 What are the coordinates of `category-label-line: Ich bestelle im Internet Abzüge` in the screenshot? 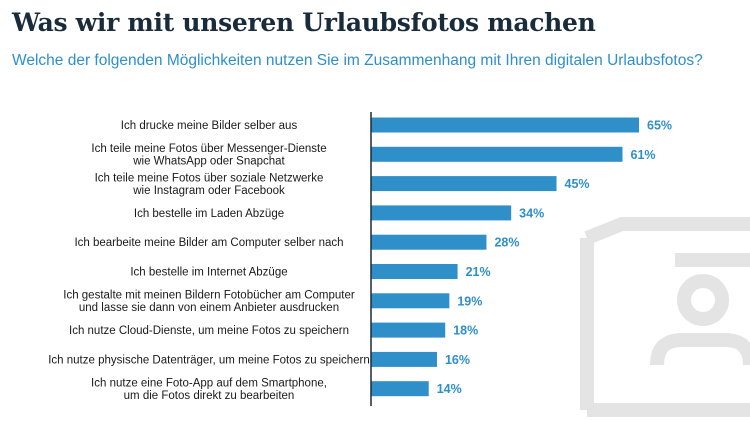 It's located at (208, 273).